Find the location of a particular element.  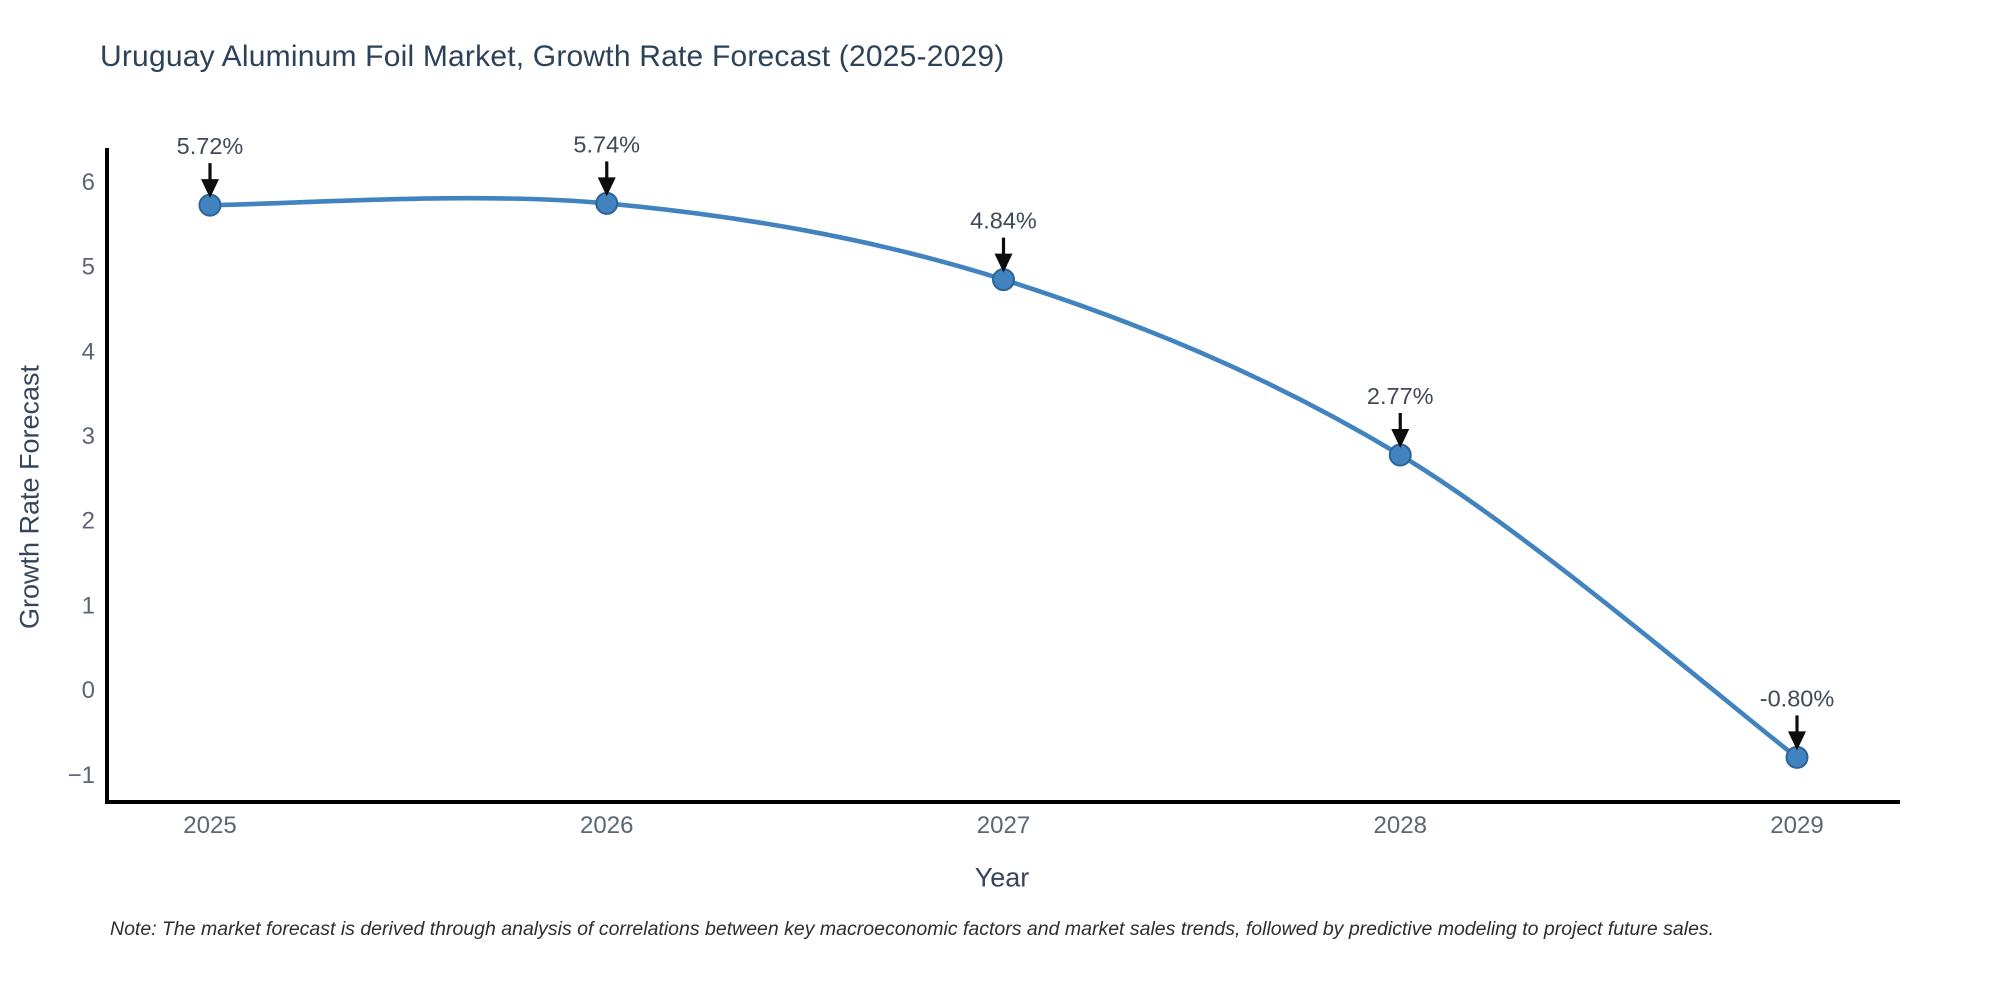

y-tick-label: 2 is located at coordinates (88, 521).